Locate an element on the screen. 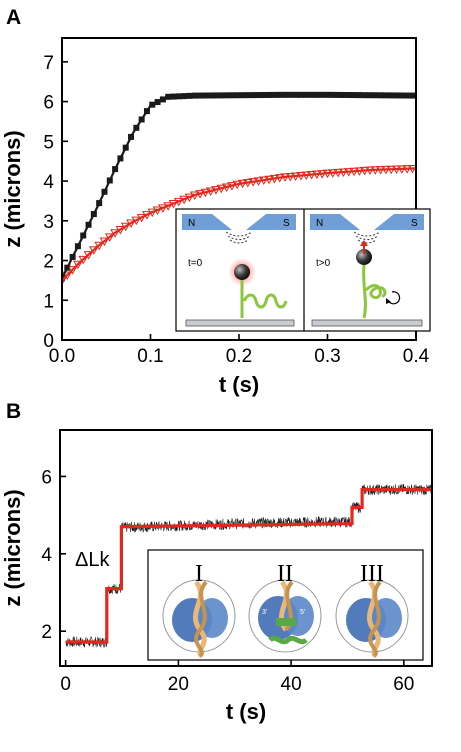 The image size is (461, 752). inset-left-t0: N S t=0 is located at coordinates (239, 270).